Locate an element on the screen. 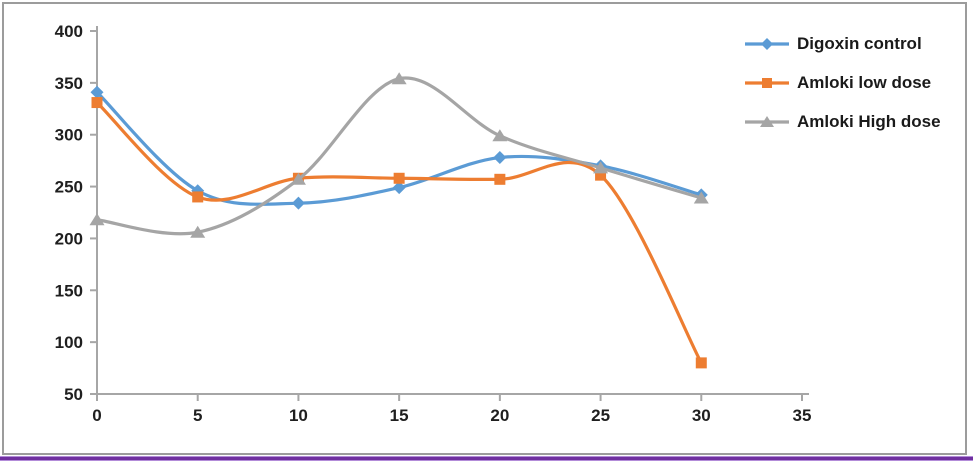 The image size is (973, 464). x-tick-label: 30 is located at coordinates (701, 415).